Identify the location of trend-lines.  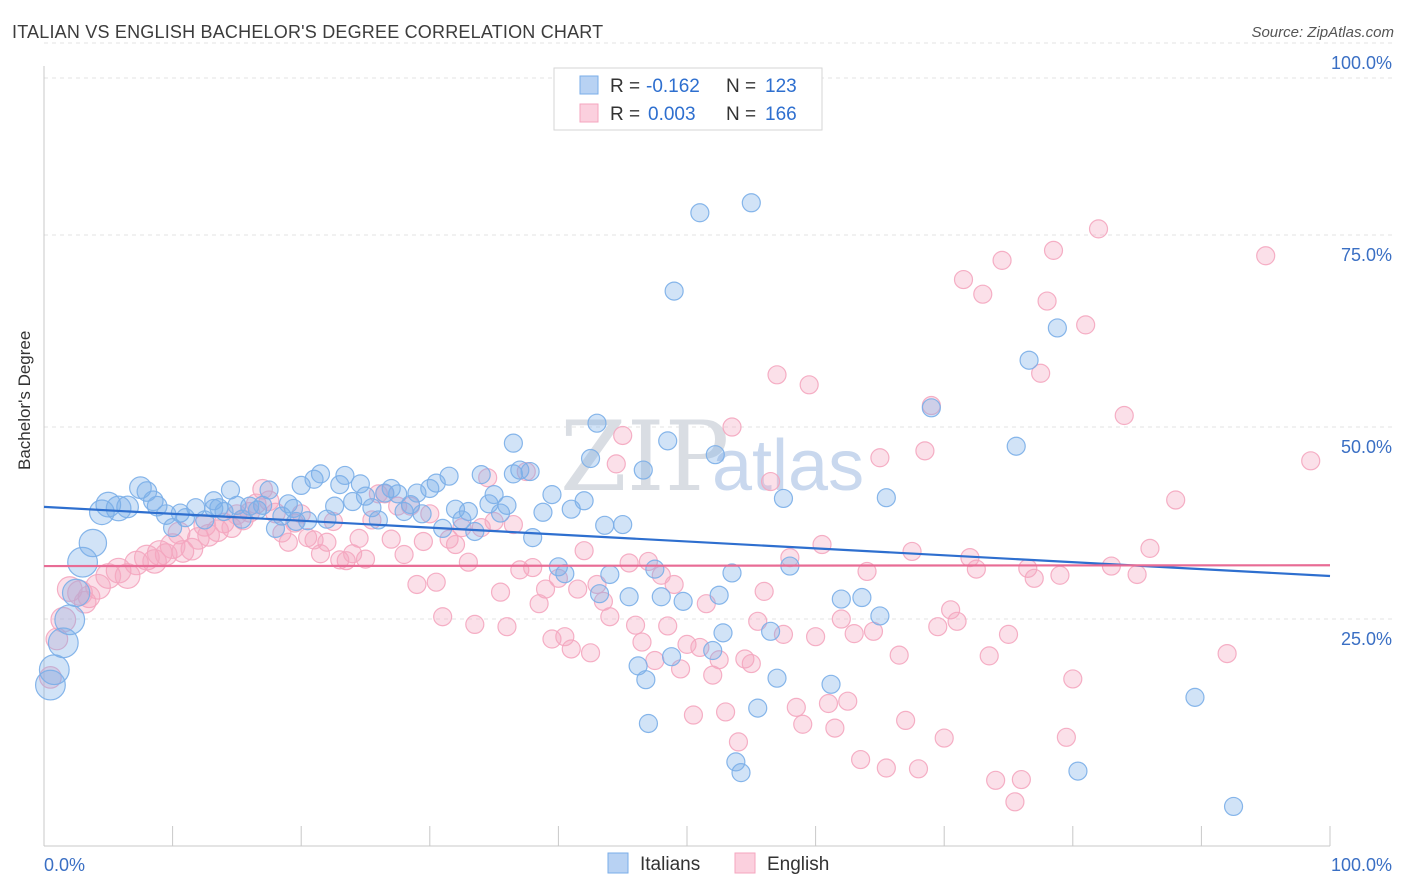
(687, 541).